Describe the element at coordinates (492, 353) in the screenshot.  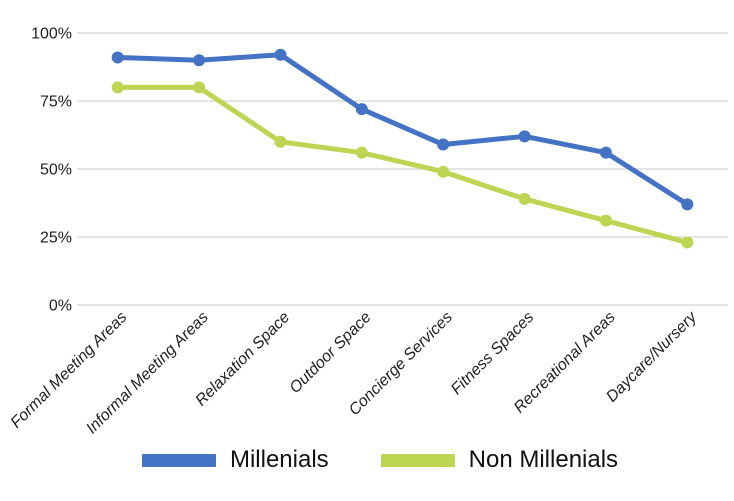
I see `x-axis-category-label: Fitness Spaces` at that location.